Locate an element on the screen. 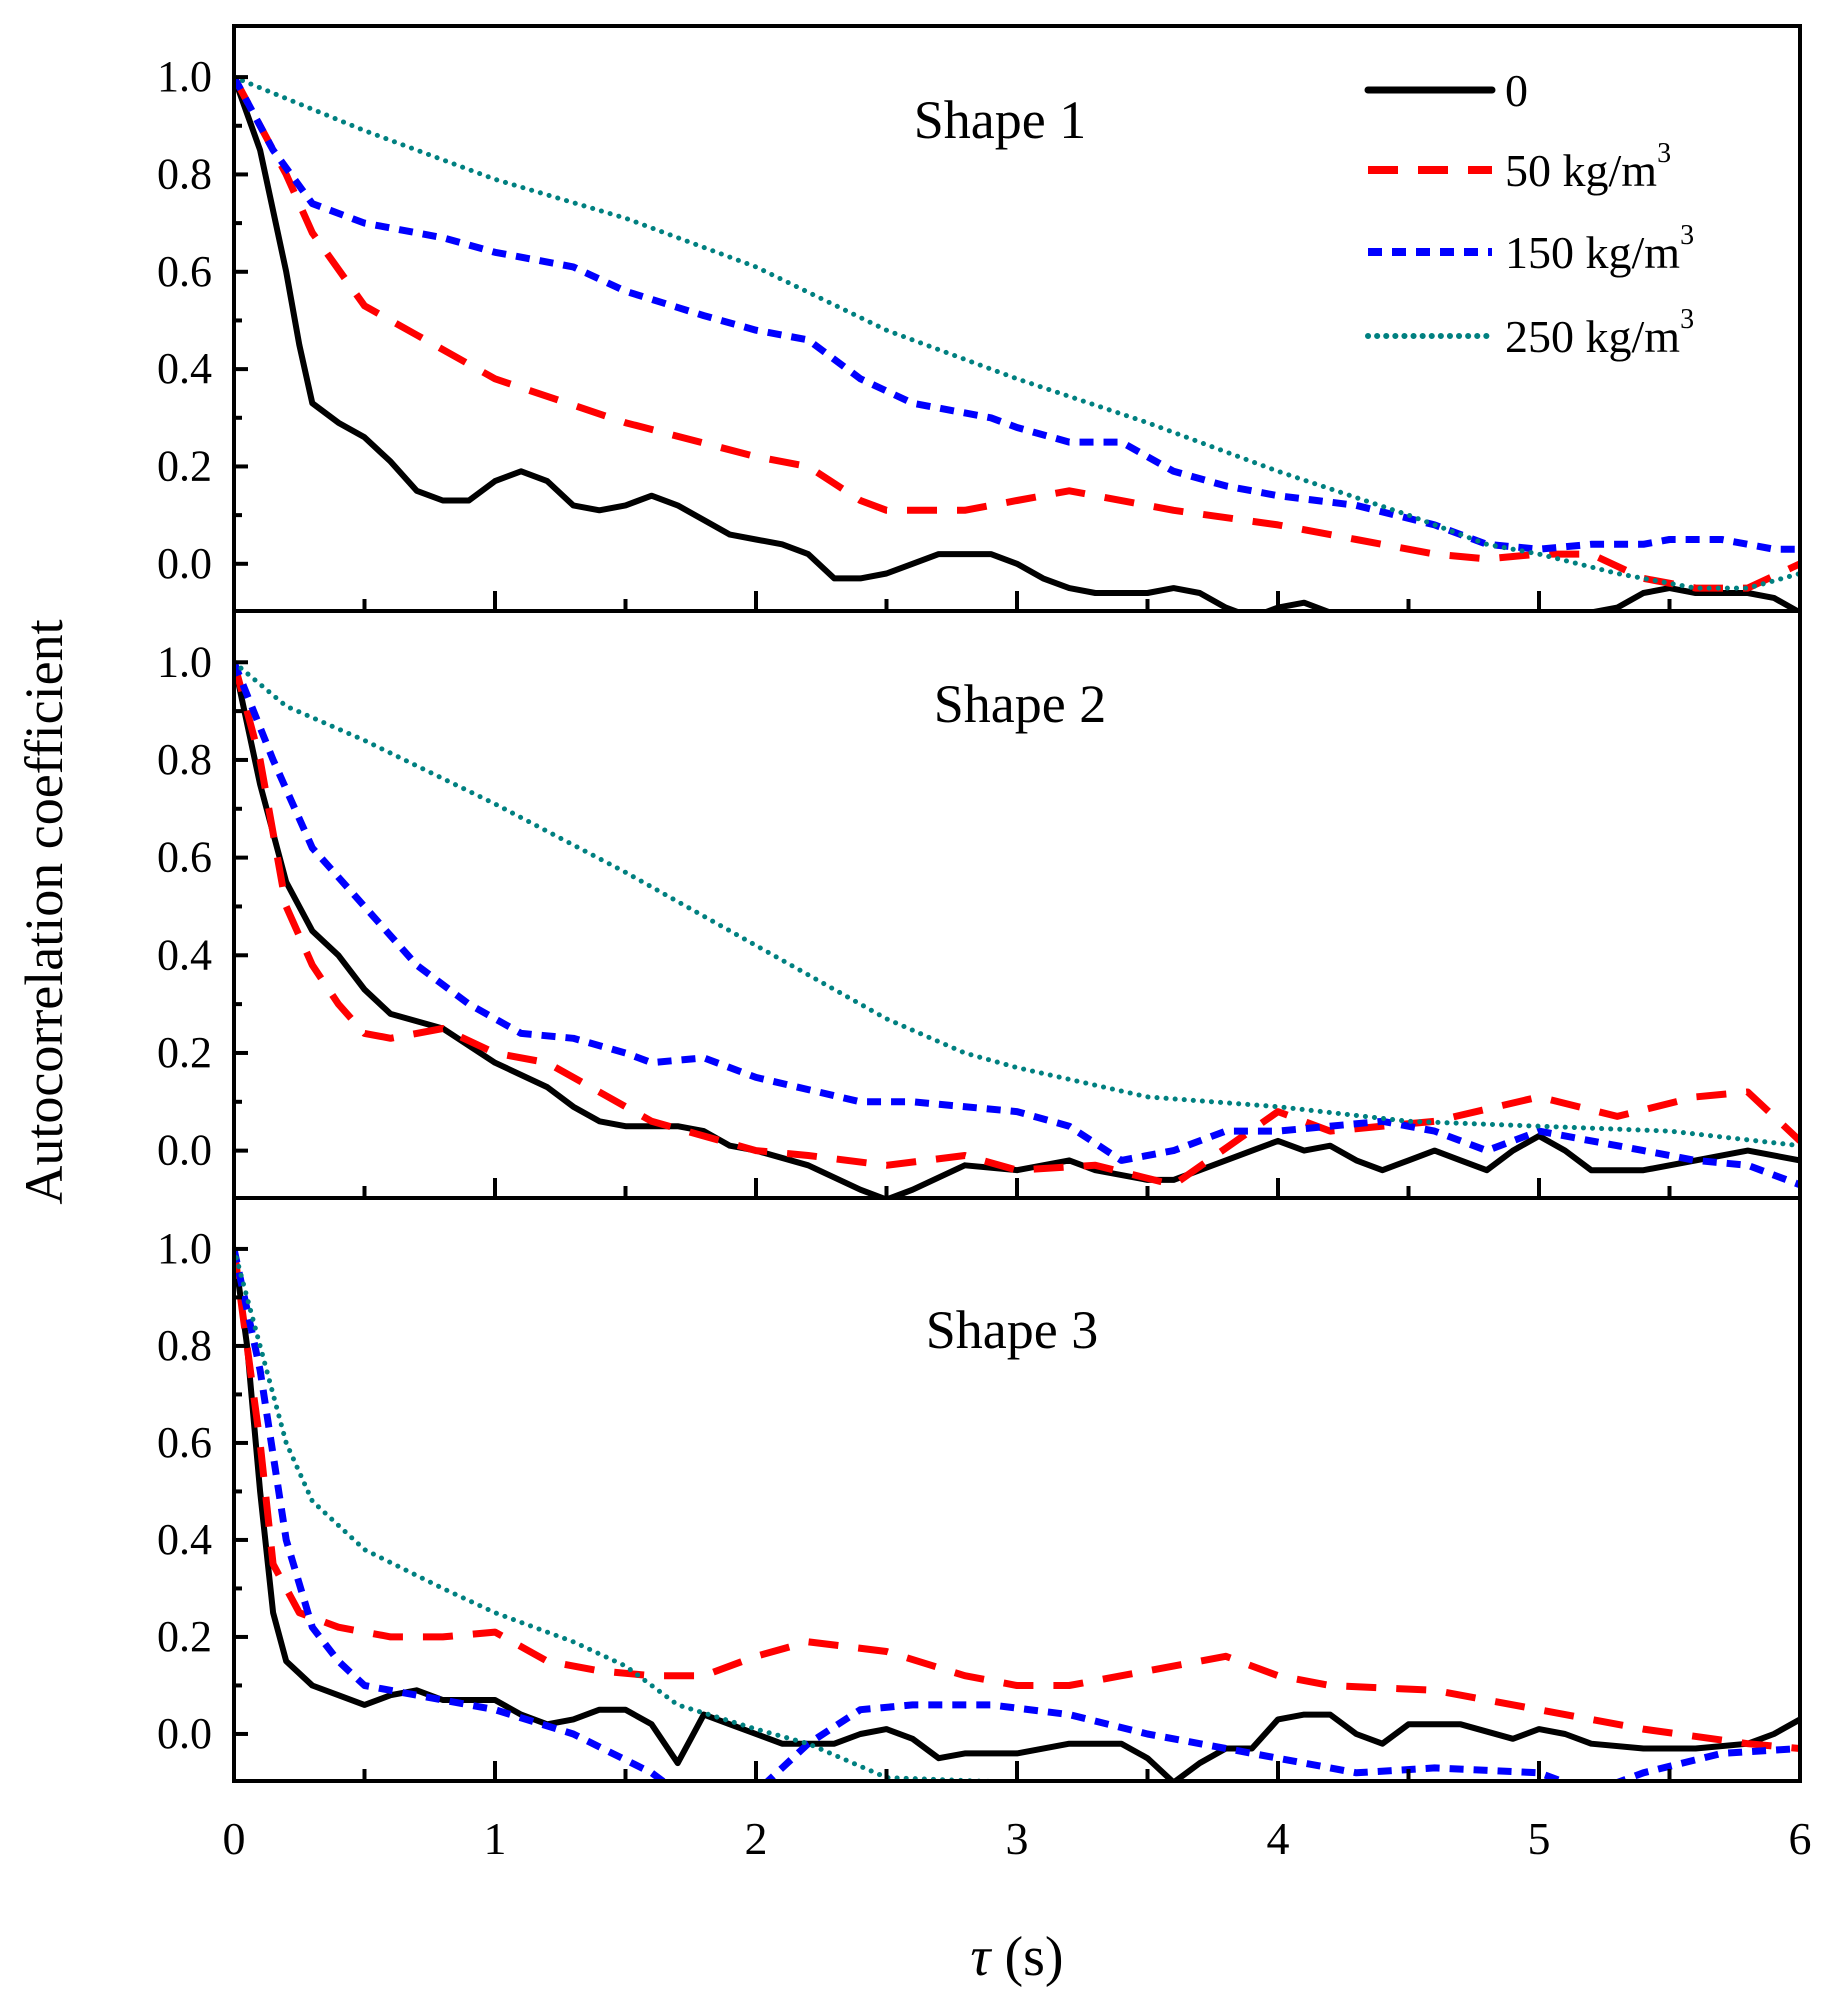 The width and height of the screenshot is (1840, 2007). x-tick-label: 2 is located at coordinates (756, 1838).